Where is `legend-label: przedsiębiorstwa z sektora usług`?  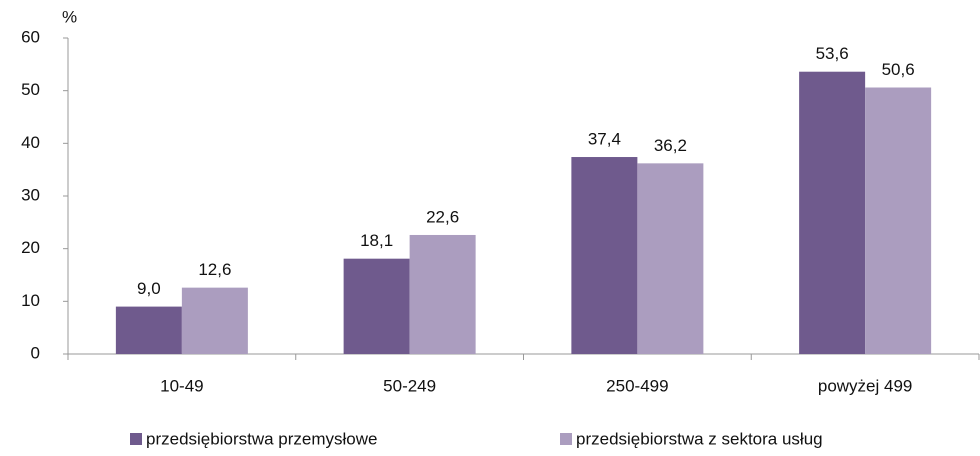 legend-label: przedsiębiorstwa z sektora usług is located at coordinates (699, 438).